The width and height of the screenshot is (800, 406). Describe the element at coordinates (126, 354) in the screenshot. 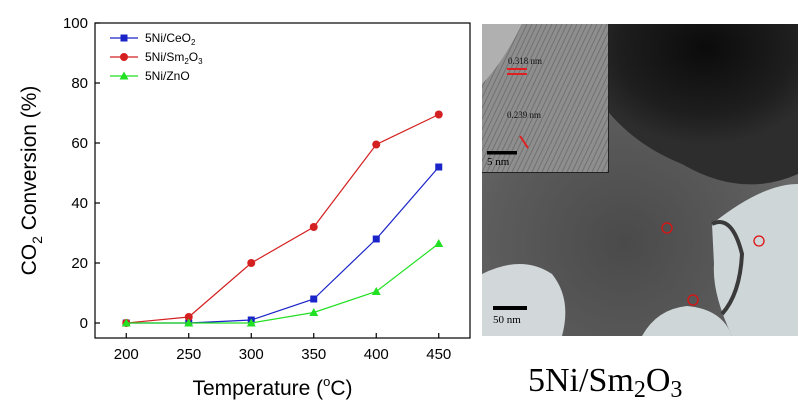

I see `x-tick-label: 200` at that location.